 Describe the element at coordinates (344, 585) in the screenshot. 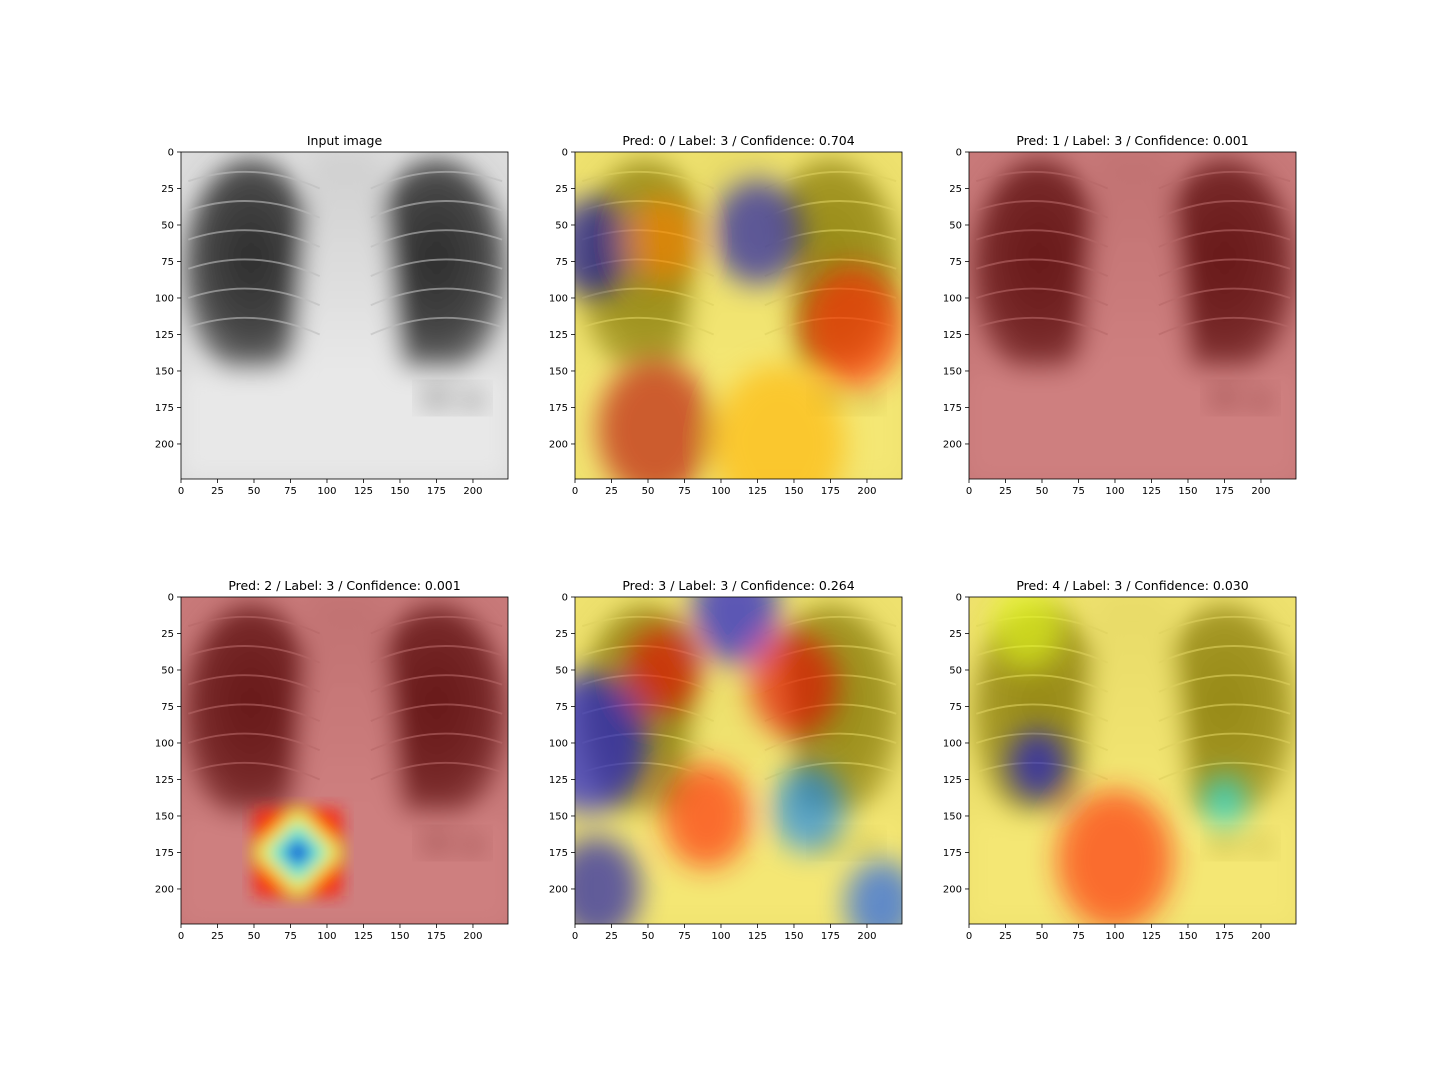

I see `panel-title: Pred: 2 / Label: 3 / Confidence: 0.001` at that location.